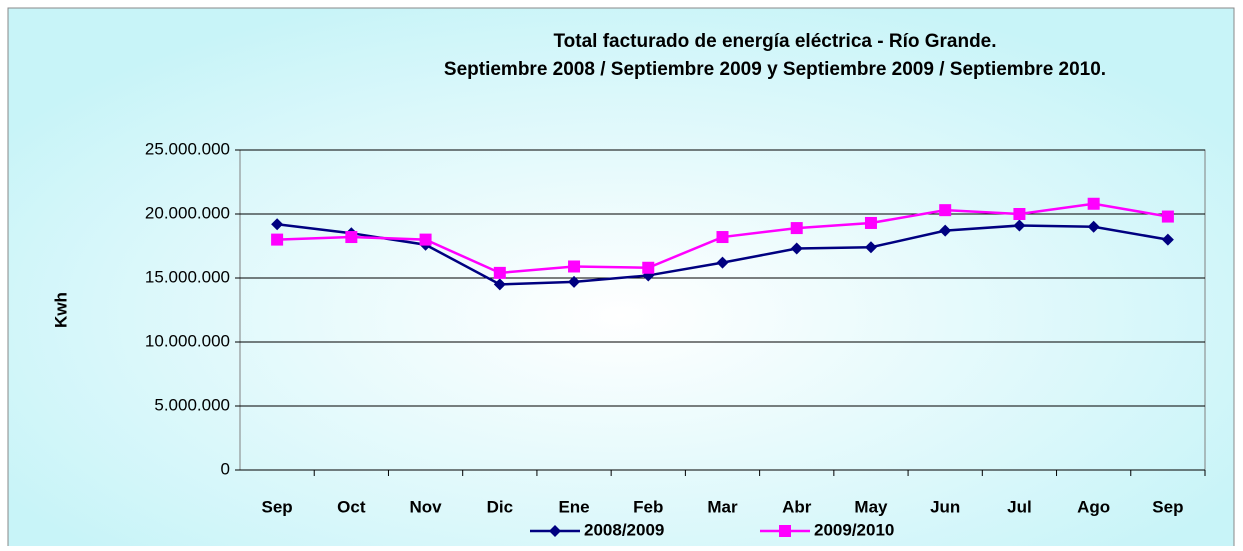 This screenshot has height=551, width=1243. I want to click on x-tick-label: May, so click(871, 506).